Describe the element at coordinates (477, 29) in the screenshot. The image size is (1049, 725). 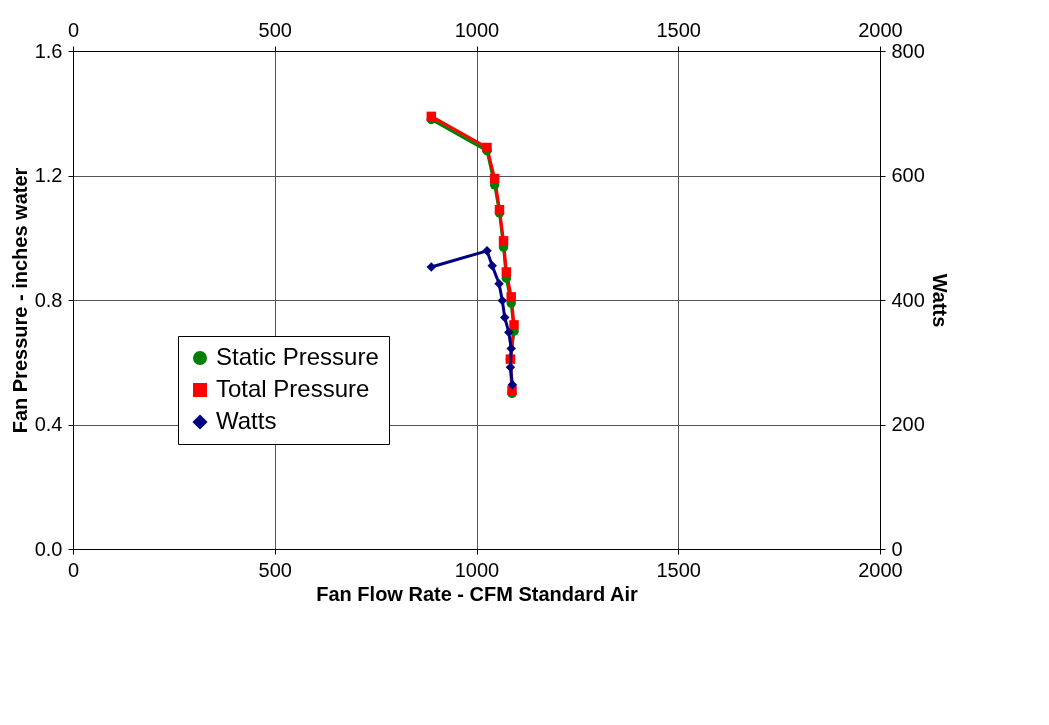
I see `x2-tick-label: 1000` at that location.